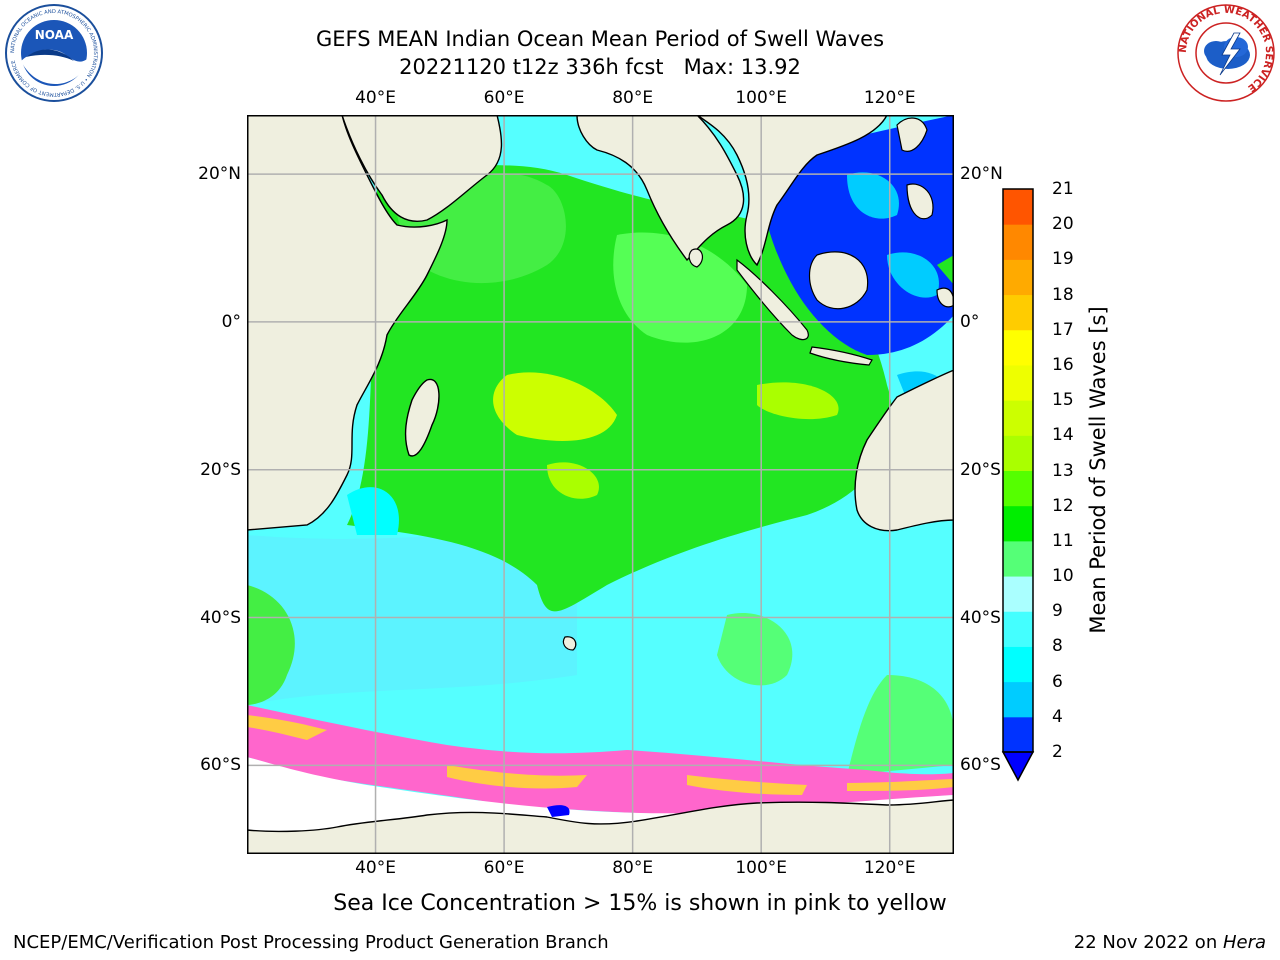  What do you see at coordinates (660, 188) in the screenshot?
I see `land-india` at bounding box center [660, 188].